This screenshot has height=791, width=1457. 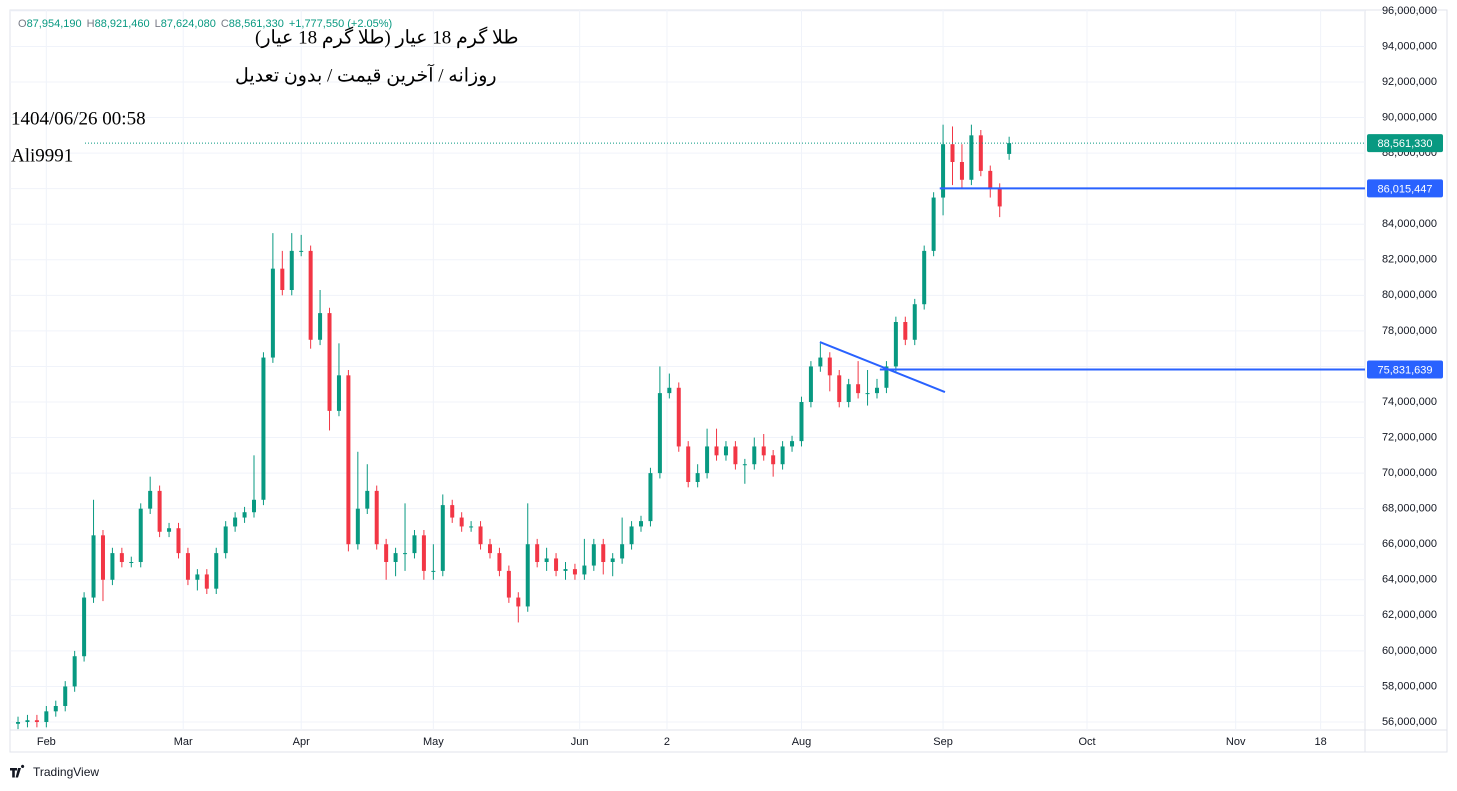 What do you see at coordinates (1409, 473) in the screenshot?
I see `y-tick-label: 70,000,000` at bounding box center [1409, 473].